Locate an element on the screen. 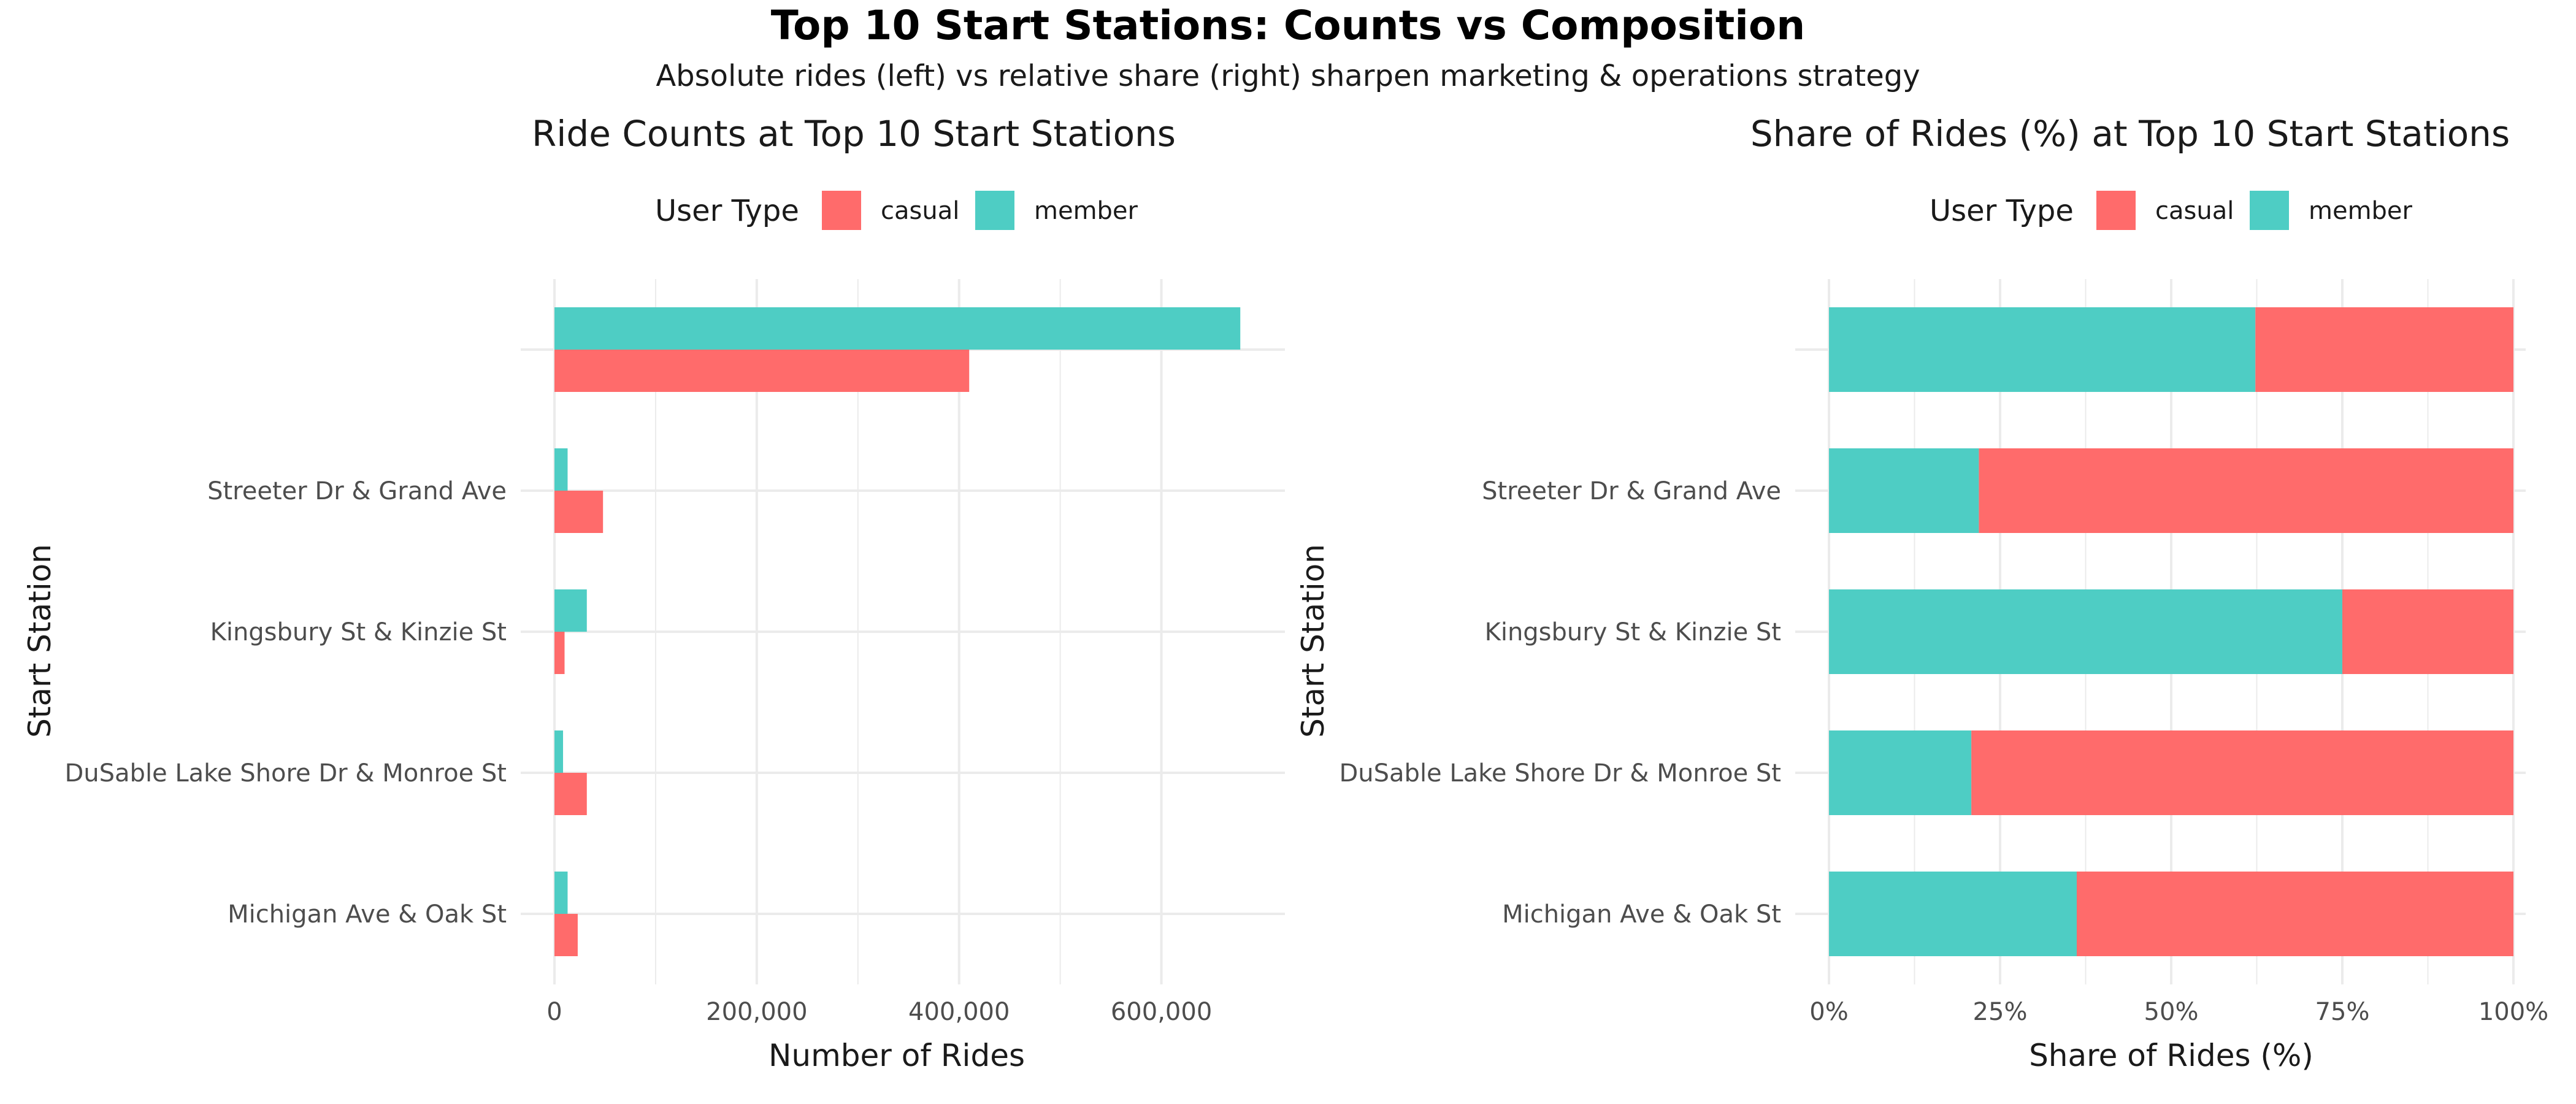 The width and height of the screenshot is (2576, 1104). share-legend-swatch-member is located at coordinates (2269, 210).